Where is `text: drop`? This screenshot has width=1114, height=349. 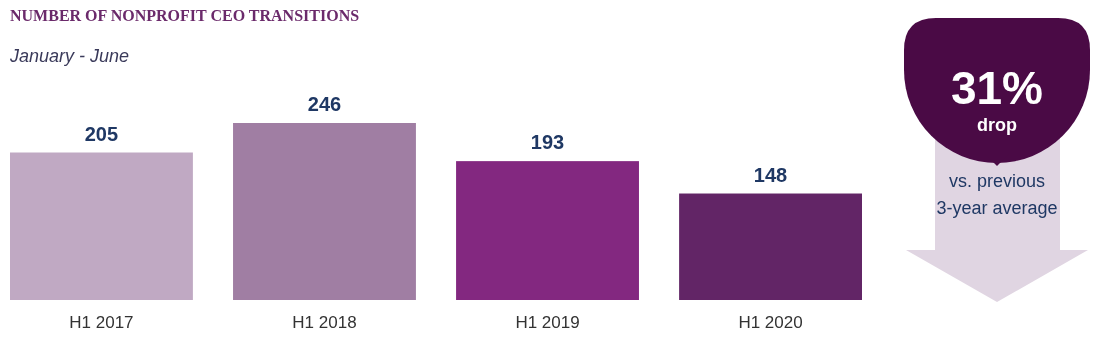
text: drop is located at coordinates (997, 125).